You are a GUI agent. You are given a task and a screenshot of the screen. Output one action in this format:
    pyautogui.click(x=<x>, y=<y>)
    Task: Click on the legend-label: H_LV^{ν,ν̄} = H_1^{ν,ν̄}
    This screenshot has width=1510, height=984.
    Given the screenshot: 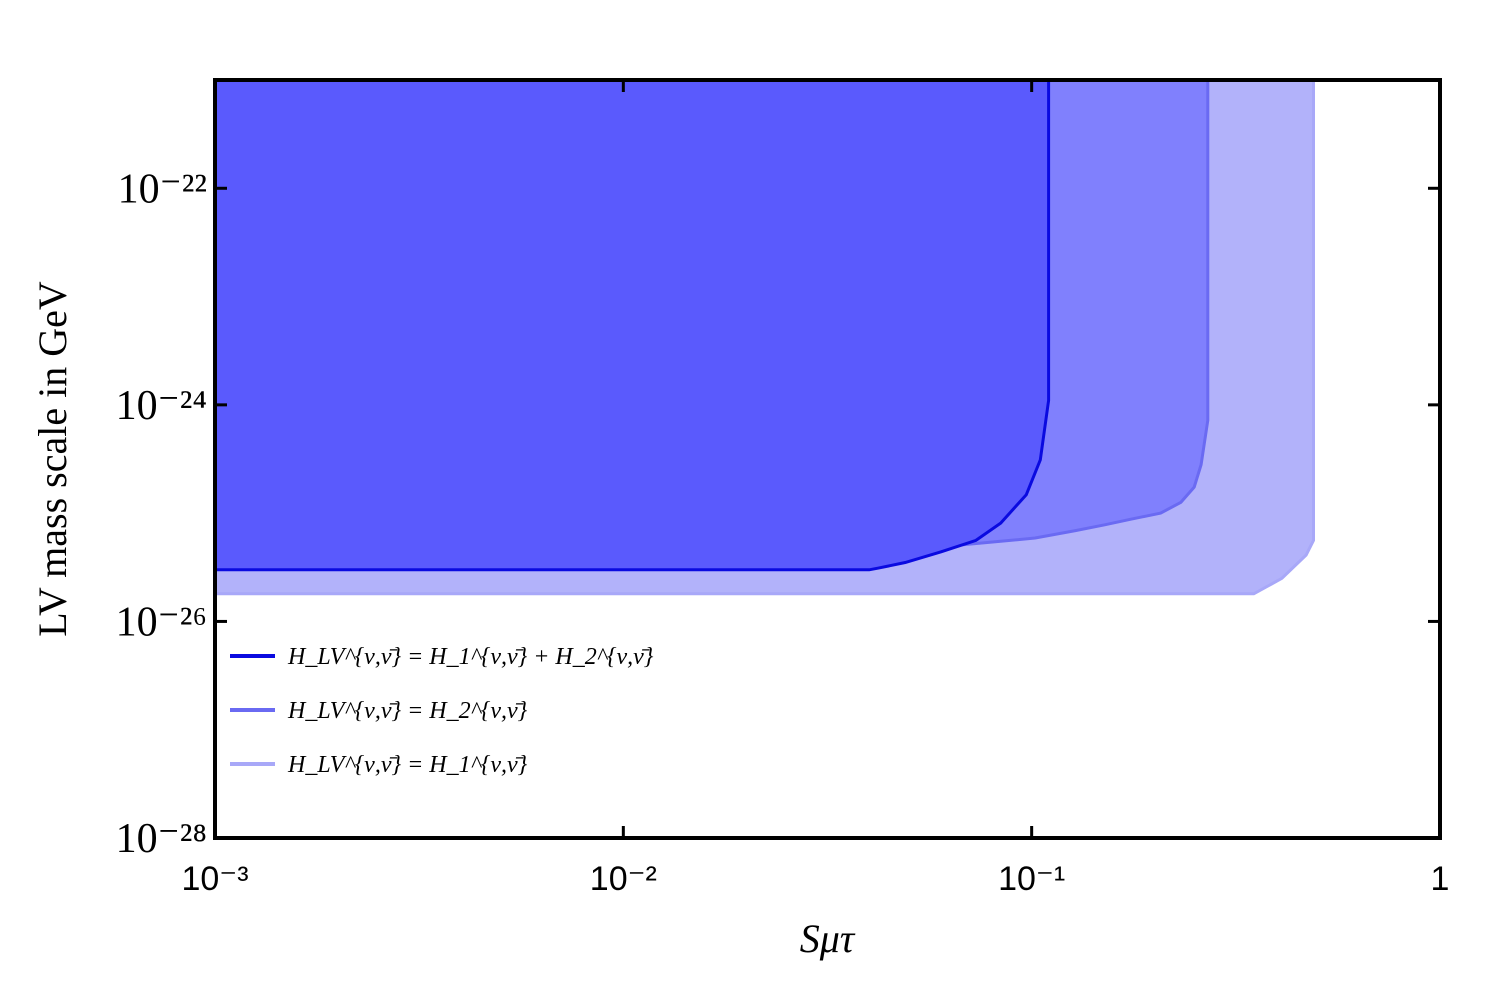 What is the action you would take?
    pyautogui.click(x=407, y=765)
    